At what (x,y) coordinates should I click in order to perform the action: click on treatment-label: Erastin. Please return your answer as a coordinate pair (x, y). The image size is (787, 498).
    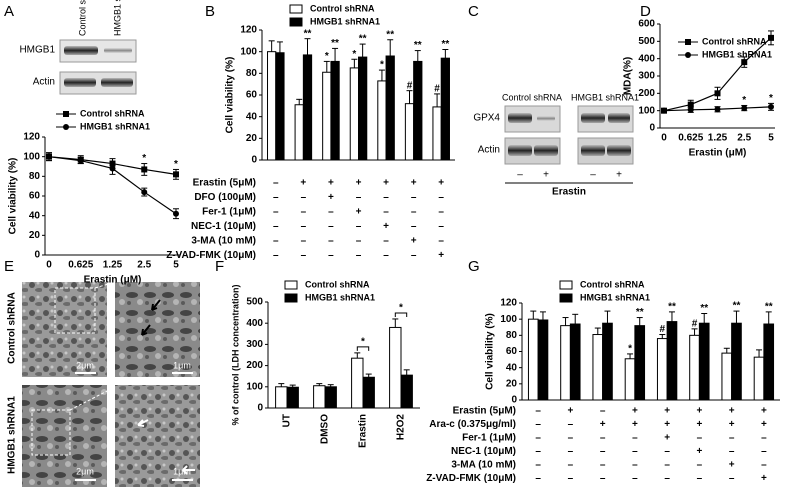
    Looking at the image, I should click on (569, 192).